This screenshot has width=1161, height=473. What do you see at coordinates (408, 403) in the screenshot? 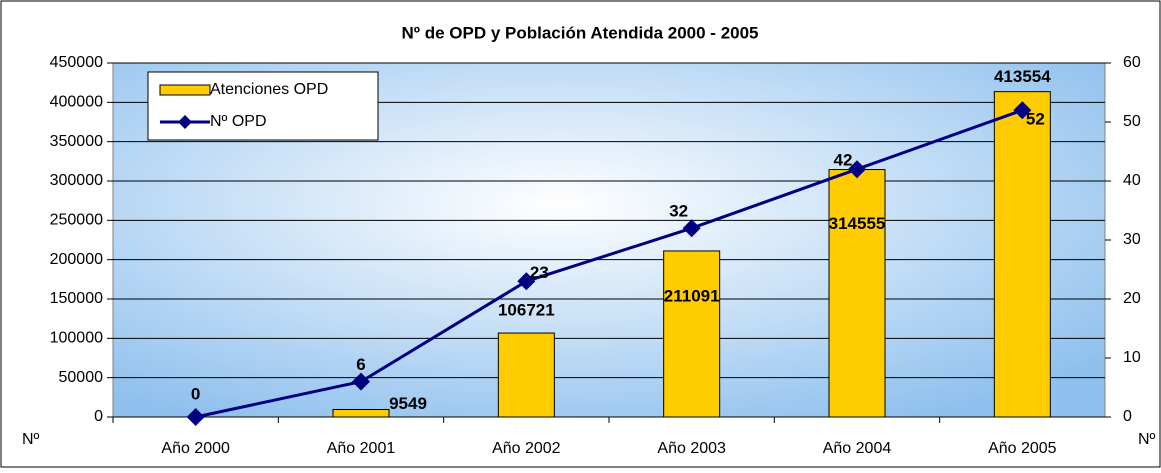
I see `bar-value-label: 9549` at bounding box center [408, 403].